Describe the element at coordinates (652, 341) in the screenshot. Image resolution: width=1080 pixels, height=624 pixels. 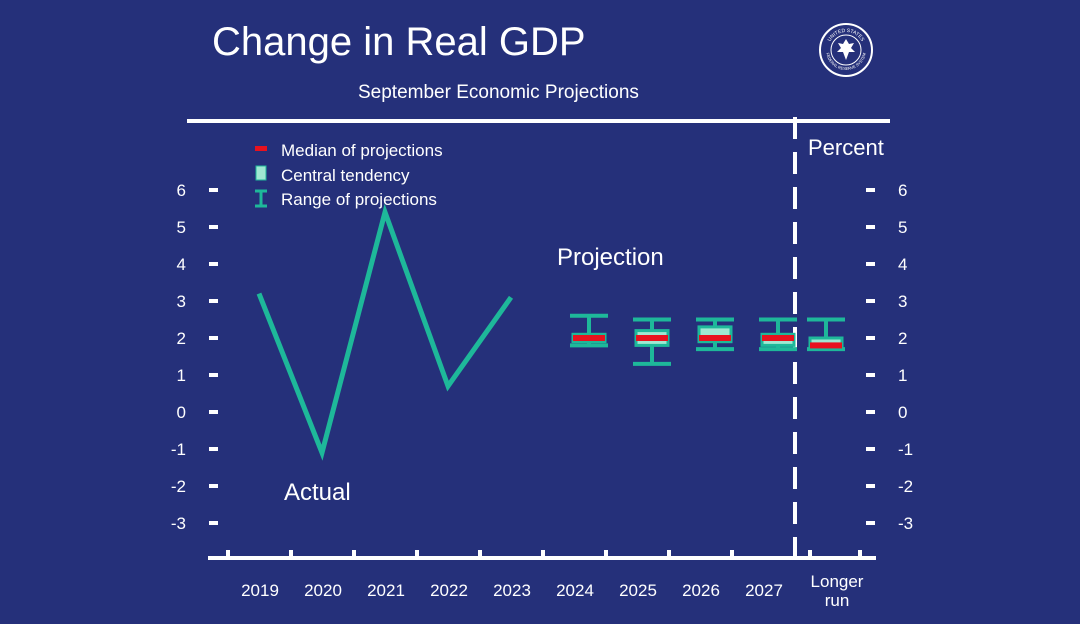
I see `projection-mark-2025` at that location.